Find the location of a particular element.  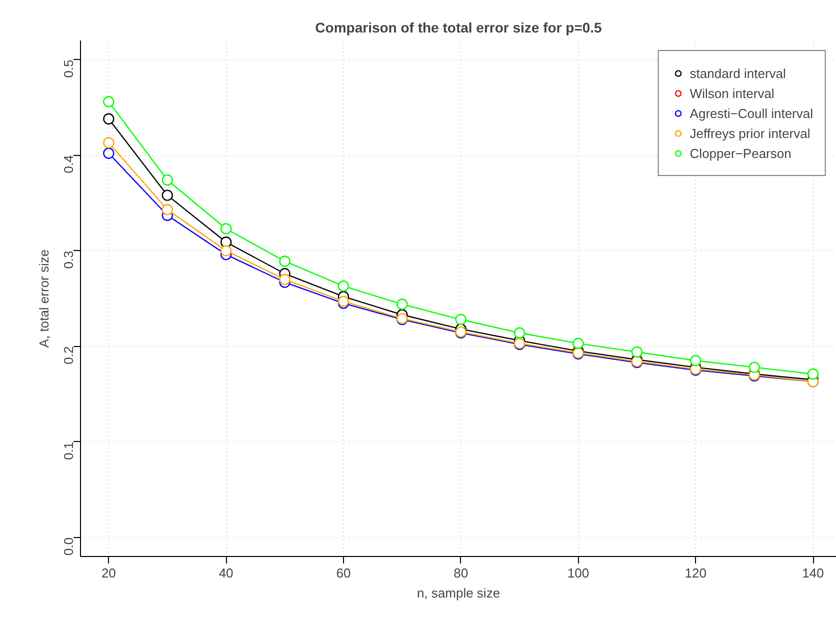

legend-label: Clopper−Pearson is located at coordinates (741, 153).